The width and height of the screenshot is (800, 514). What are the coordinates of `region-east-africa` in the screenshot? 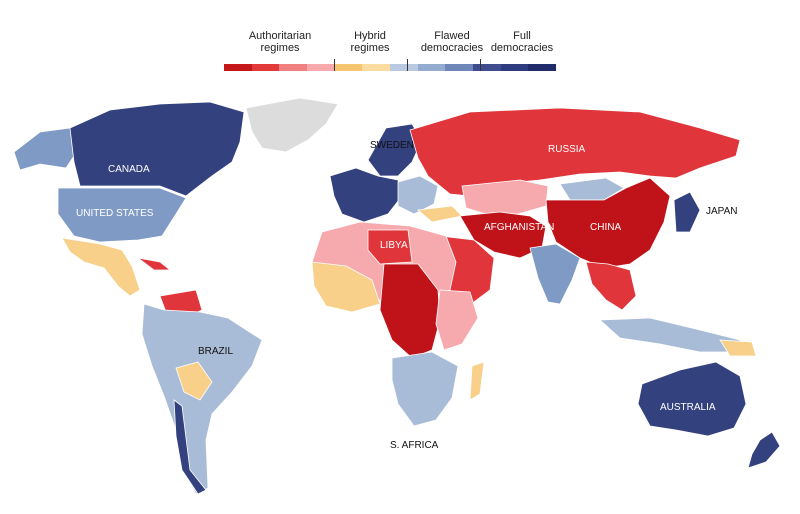 It's located at (457, 320).